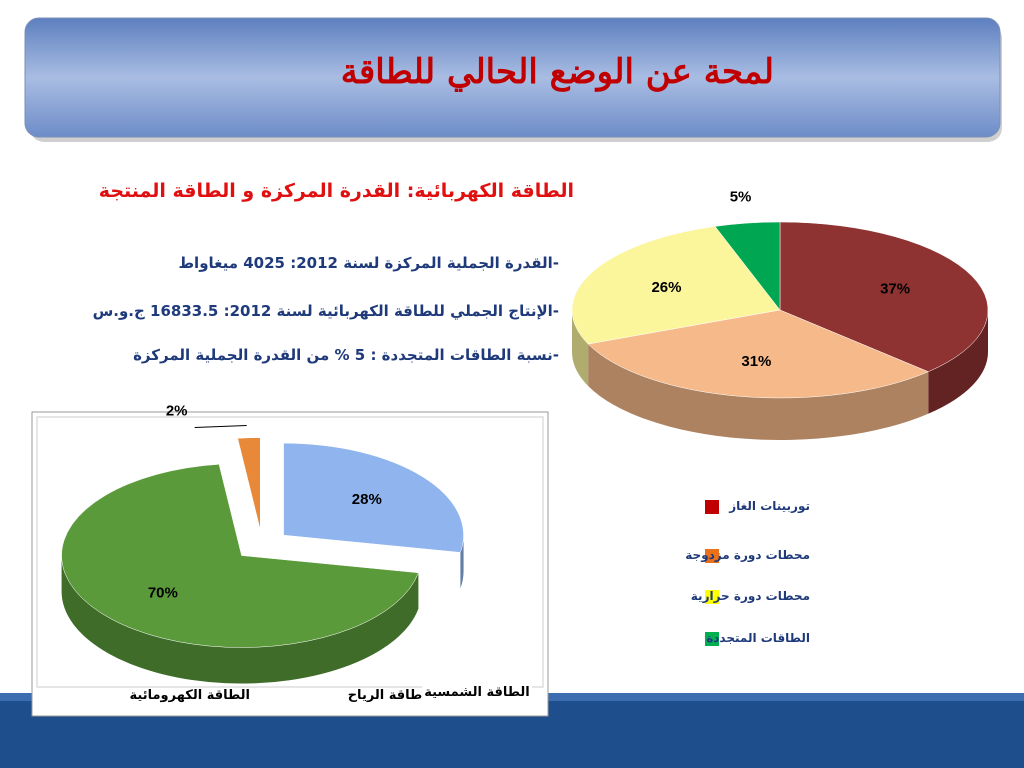 Image resolution: width=1024 pixels, height=768 pixels. Describe the element at coordinates (367, 499) in the screenshot. I see `data-label: 28%` at that location.